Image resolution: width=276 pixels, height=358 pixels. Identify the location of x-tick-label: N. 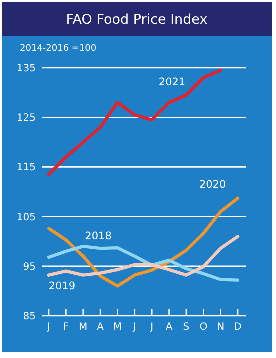
(221, 327).